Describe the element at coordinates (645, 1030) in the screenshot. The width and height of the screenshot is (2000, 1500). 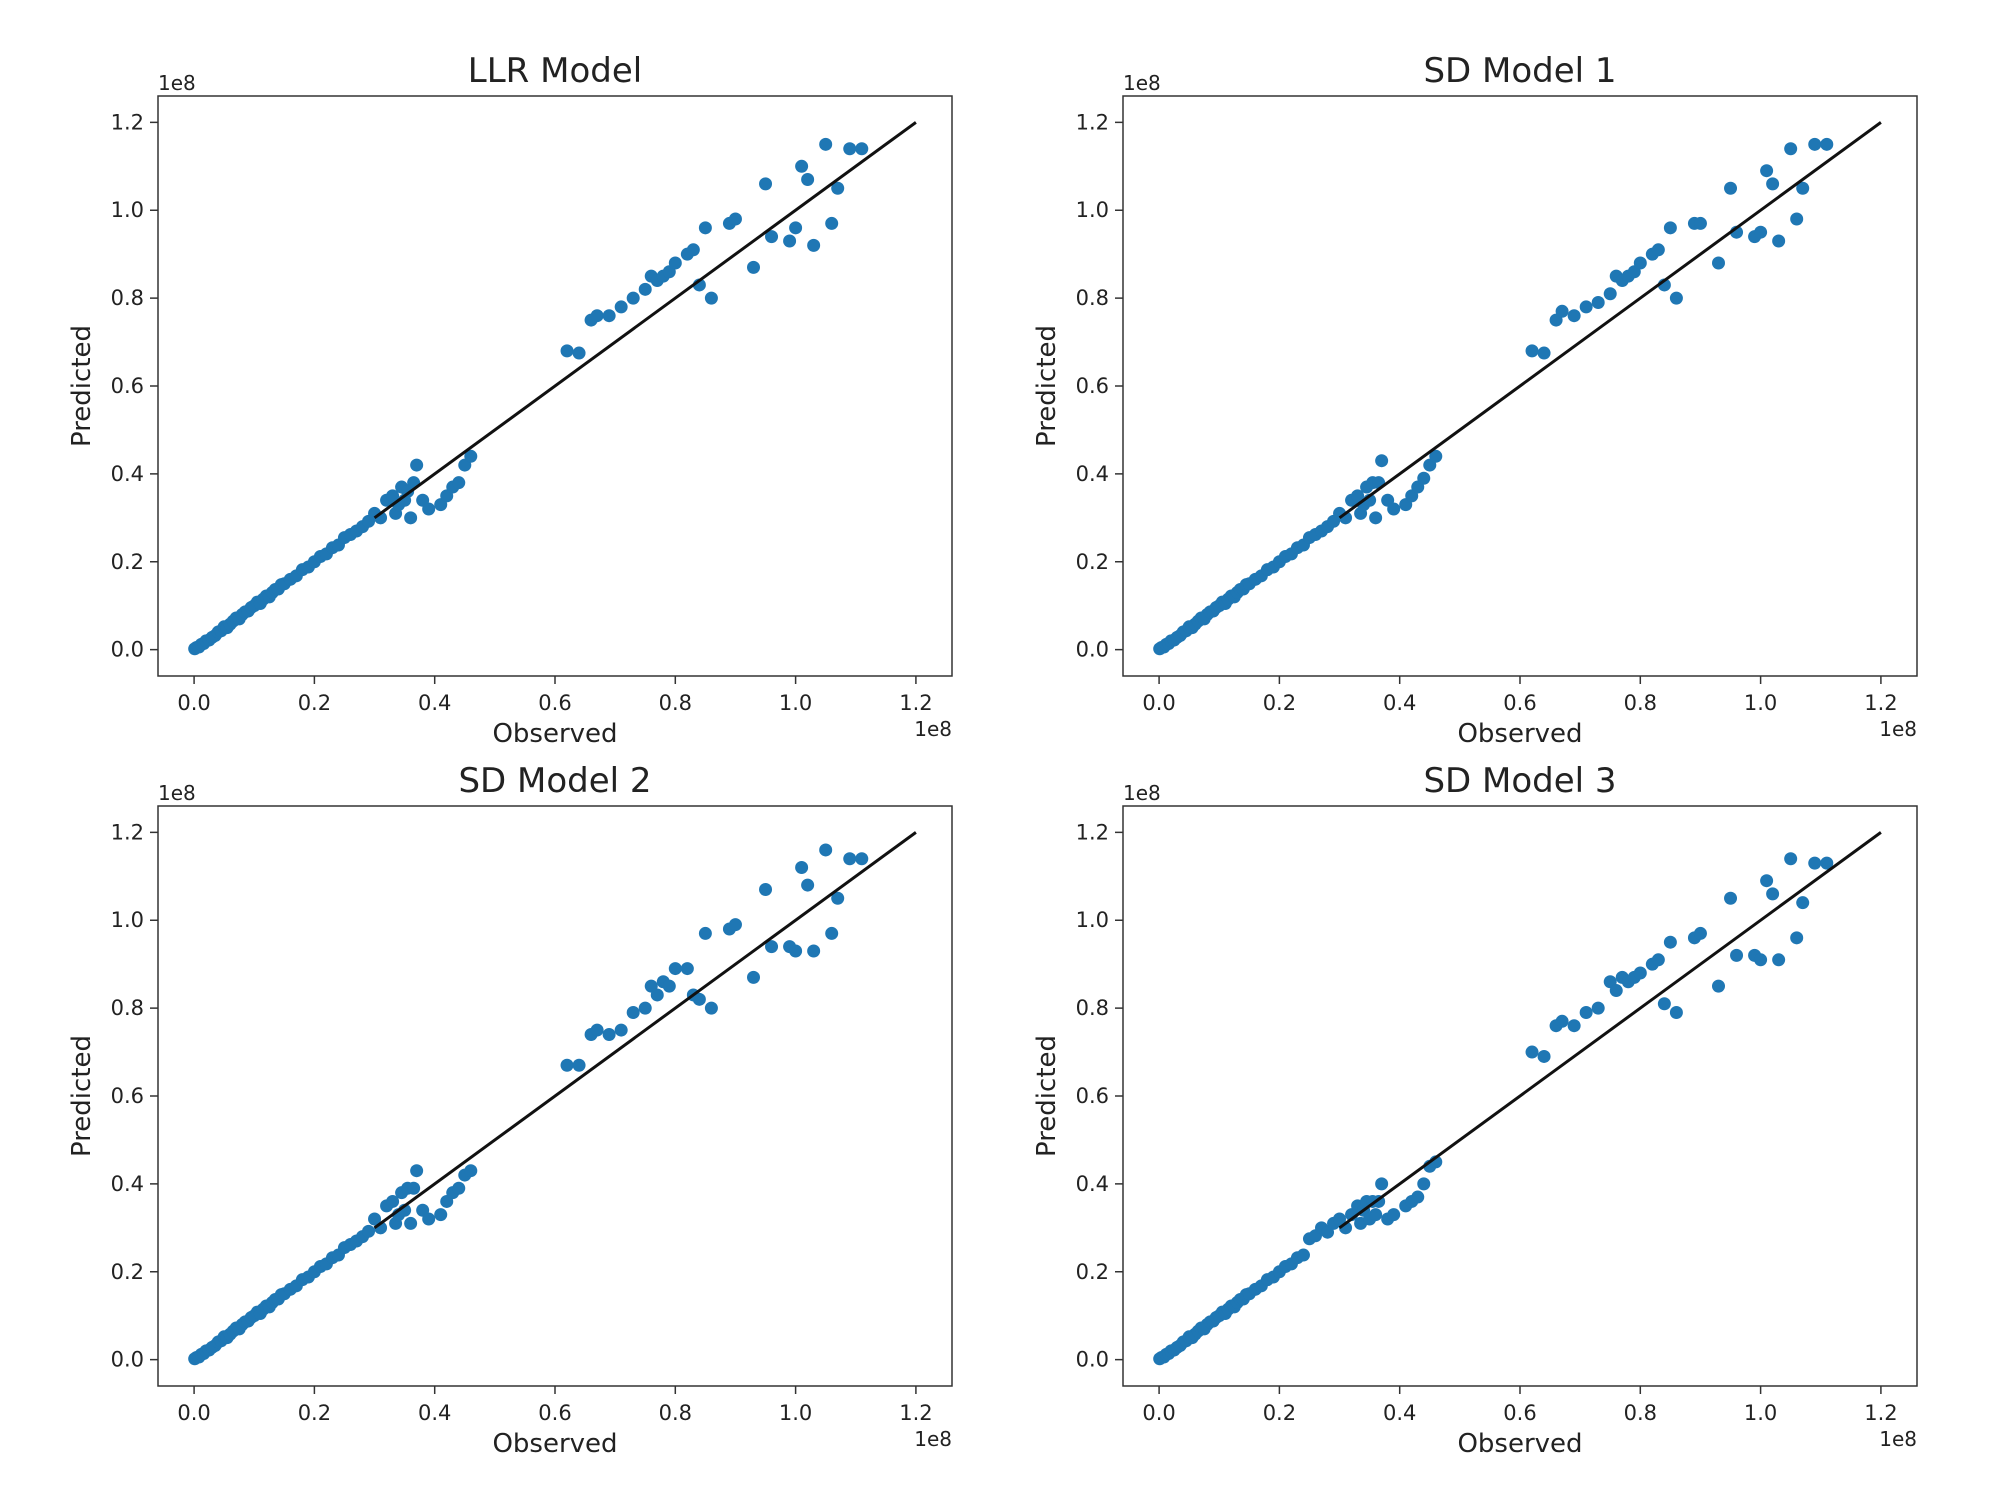
I see `identity-line` at that location.